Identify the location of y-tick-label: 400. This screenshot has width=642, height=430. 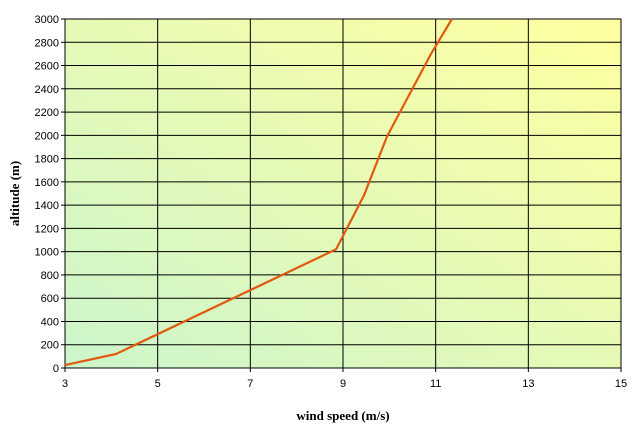
(50, 322).